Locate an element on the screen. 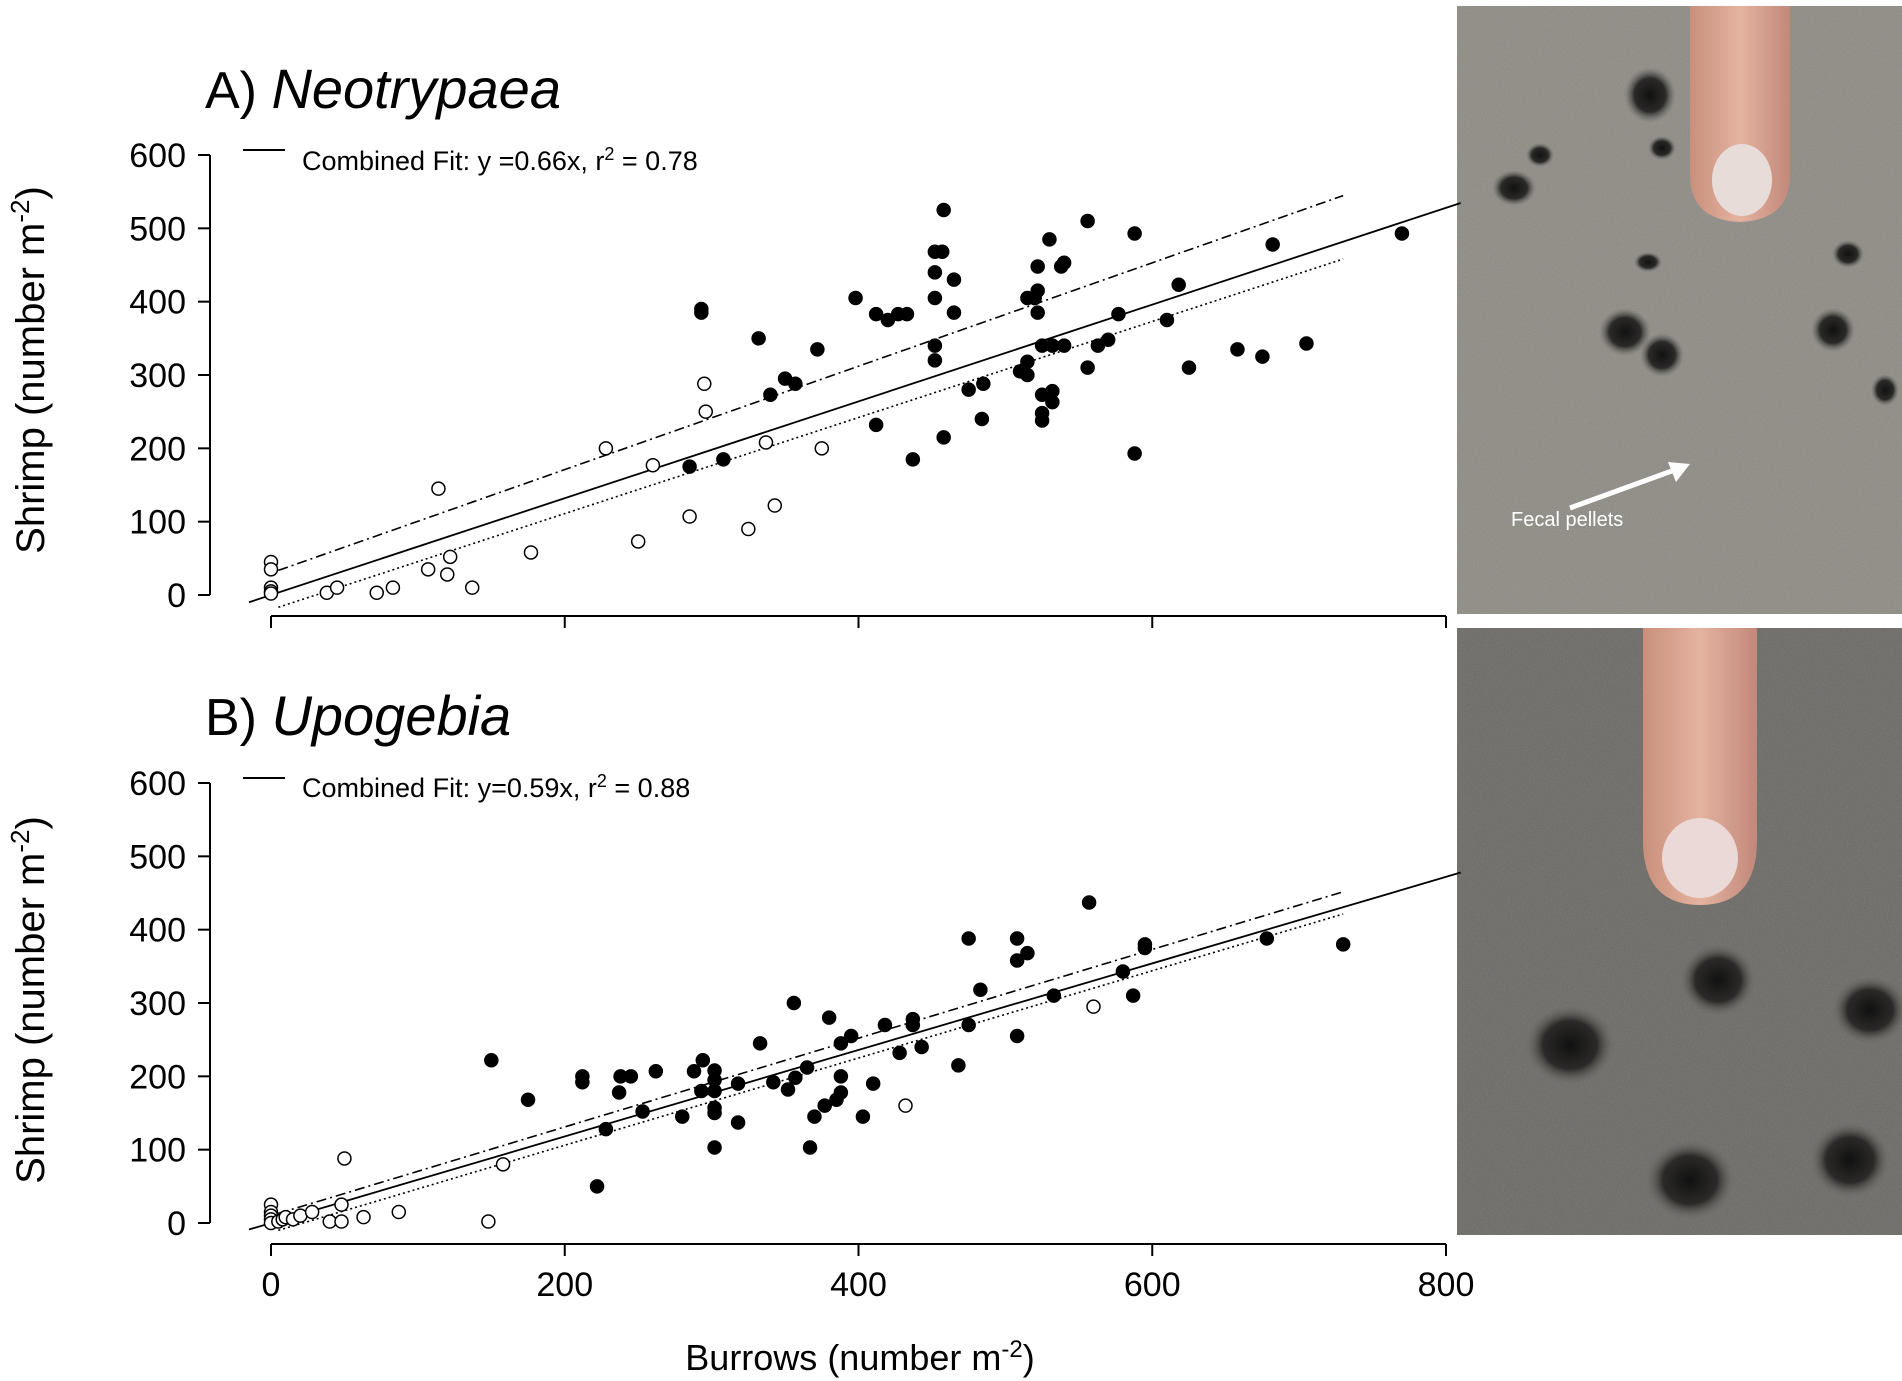 The image size is (1902, 1381). x-tick-label: 200 is located at coordinates (564, 1285).